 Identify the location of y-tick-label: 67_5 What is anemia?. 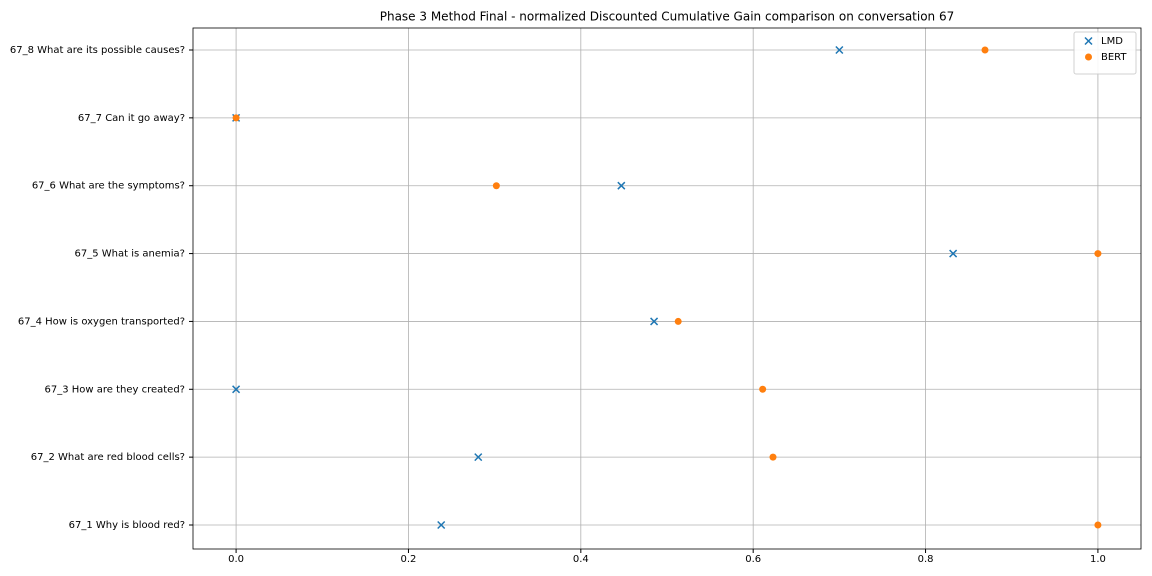
(130, 254).